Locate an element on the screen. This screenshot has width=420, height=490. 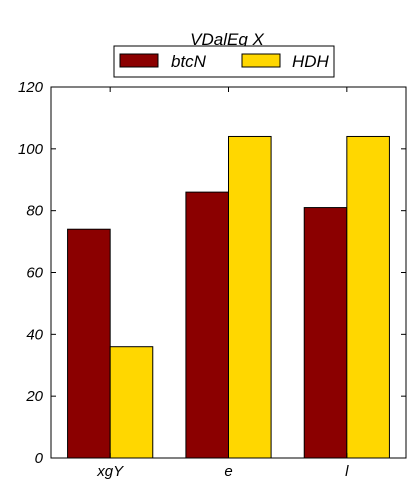
legend-label-series-1: HDH is located at coordinates (311, 61).